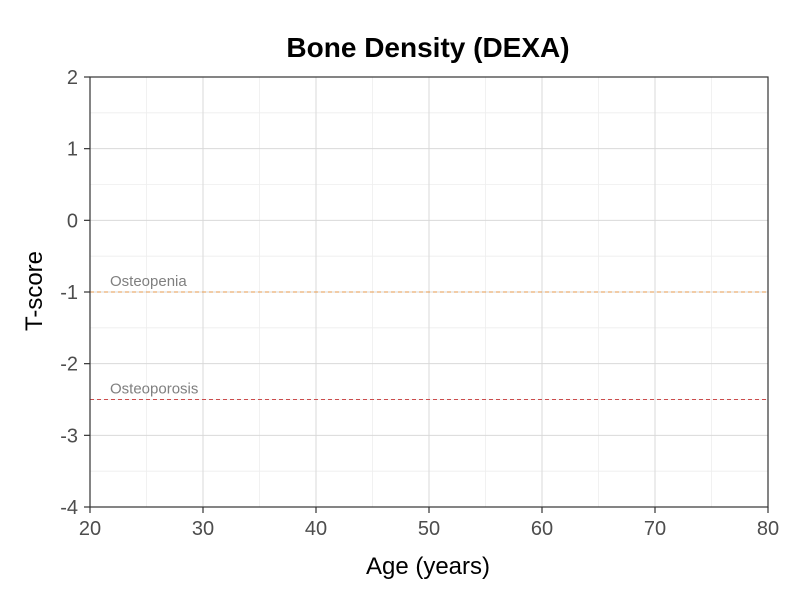 Image resolution: width=800 pixels, height=600 pixels. Describe the element at coordinates (655, 529) in the screenshot. I see `x-tick-label: 70` at that location.